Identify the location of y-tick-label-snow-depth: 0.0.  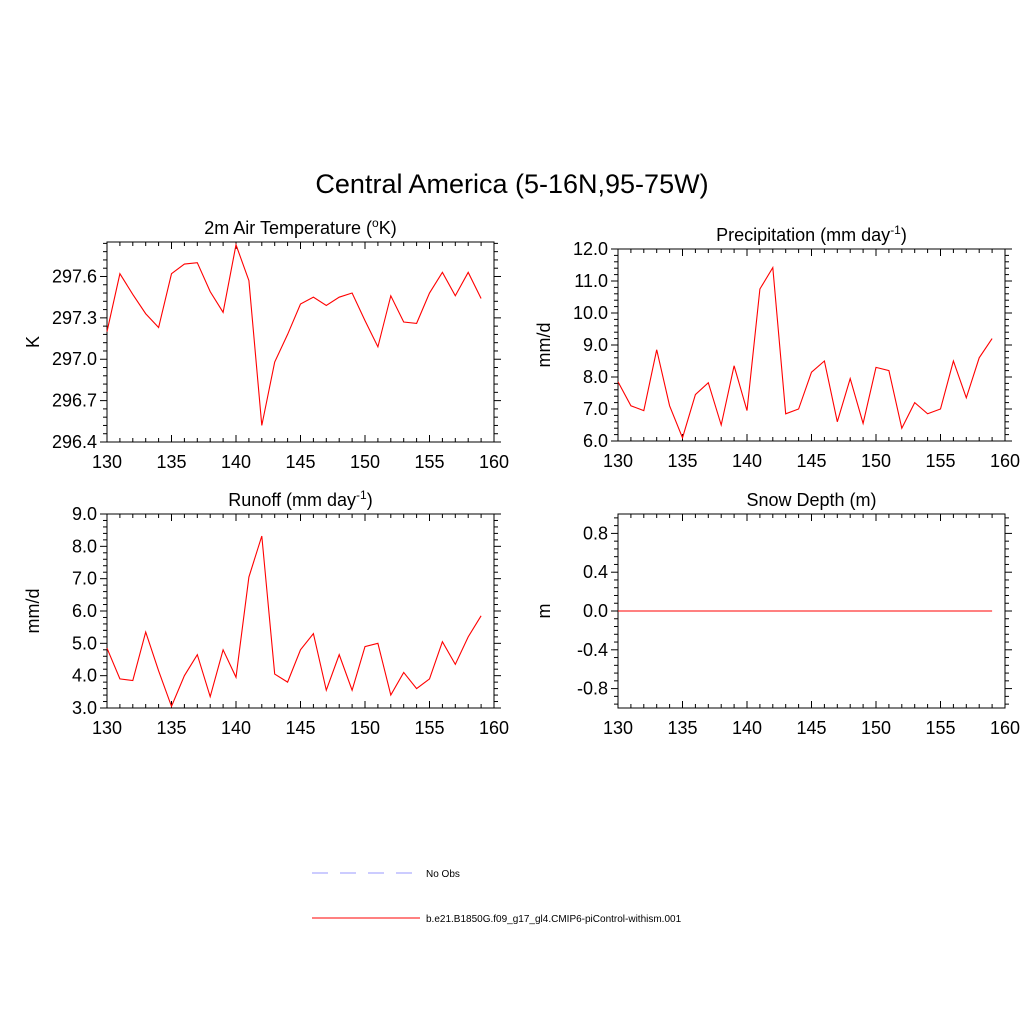
(595, 611).